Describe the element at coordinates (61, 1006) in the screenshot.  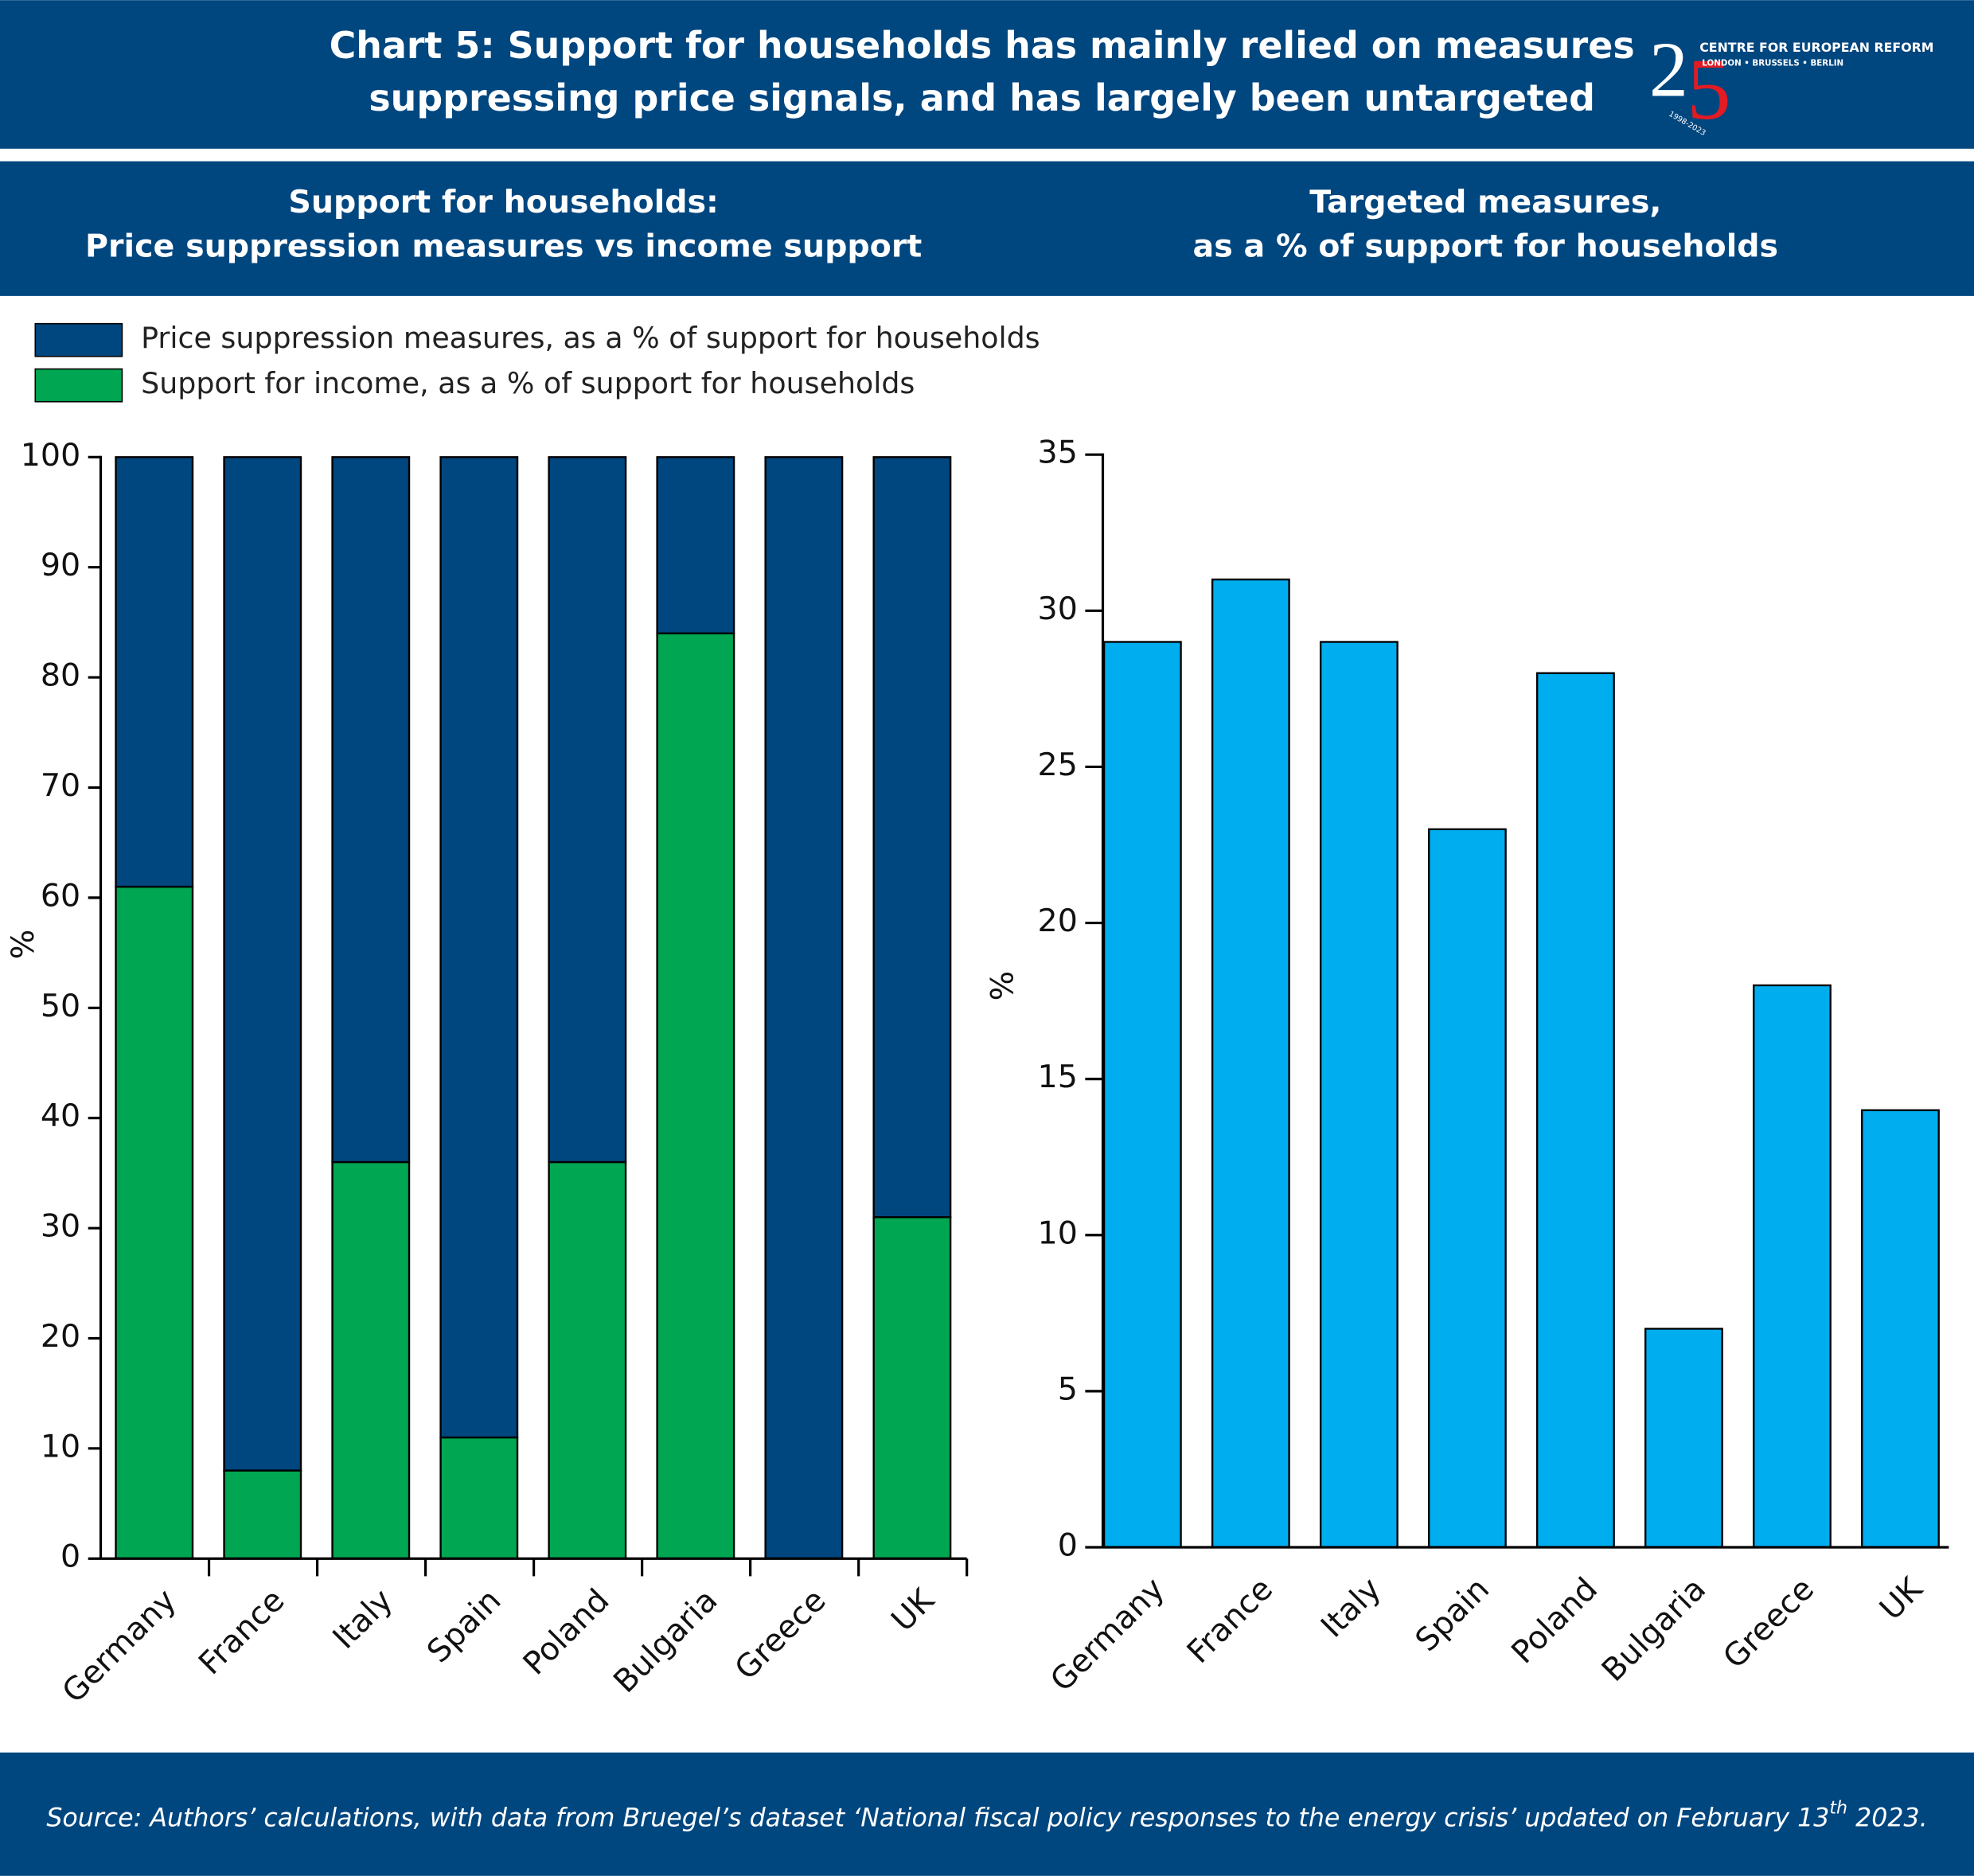
I see `y-tick-label: 50` at that location.